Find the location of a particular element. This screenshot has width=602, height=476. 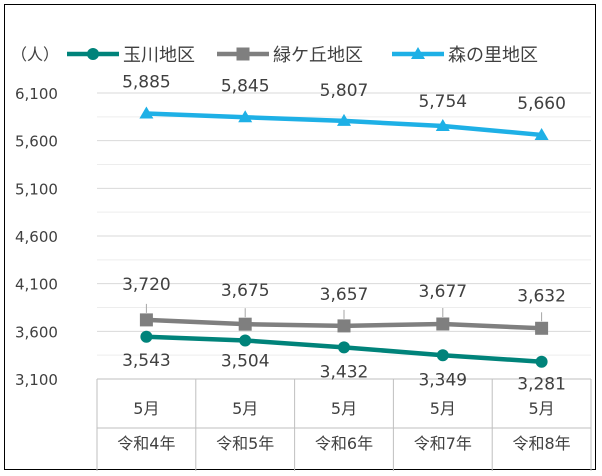

y-tick-label: 5,100 is located at coordinates (36, 189).